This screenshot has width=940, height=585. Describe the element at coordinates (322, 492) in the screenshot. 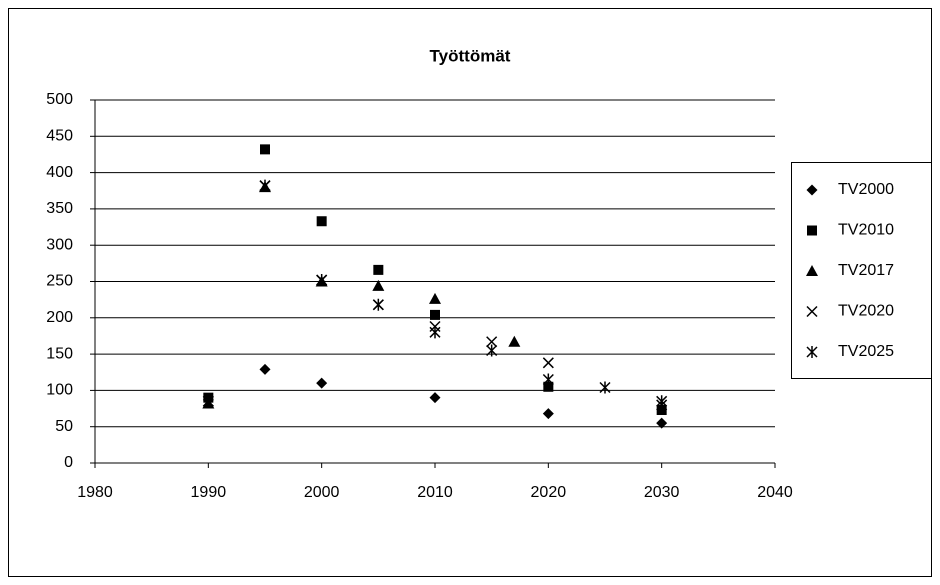

I see `x-tick-label: 2000` at that location.